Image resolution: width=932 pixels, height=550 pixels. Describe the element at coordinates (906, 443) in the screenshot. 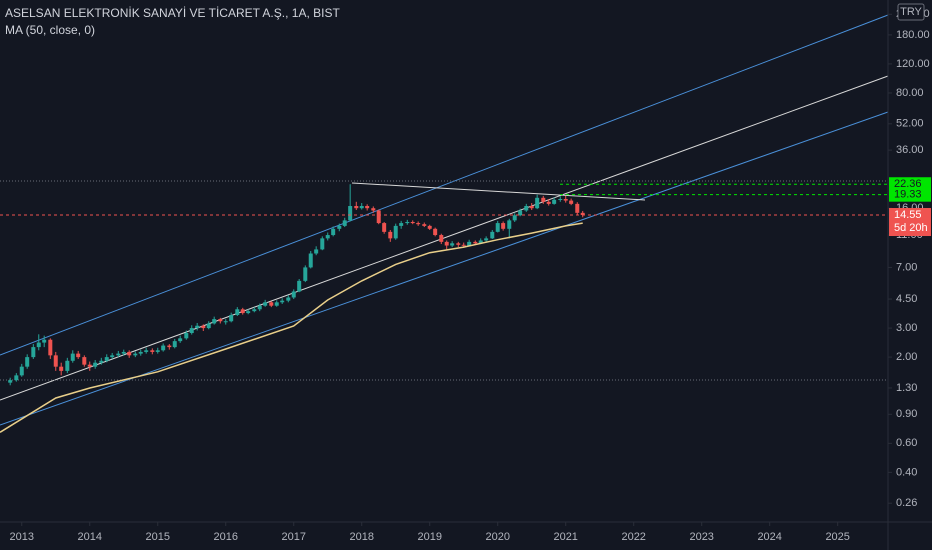

I see `y-tick-label: 0.60` at that location.